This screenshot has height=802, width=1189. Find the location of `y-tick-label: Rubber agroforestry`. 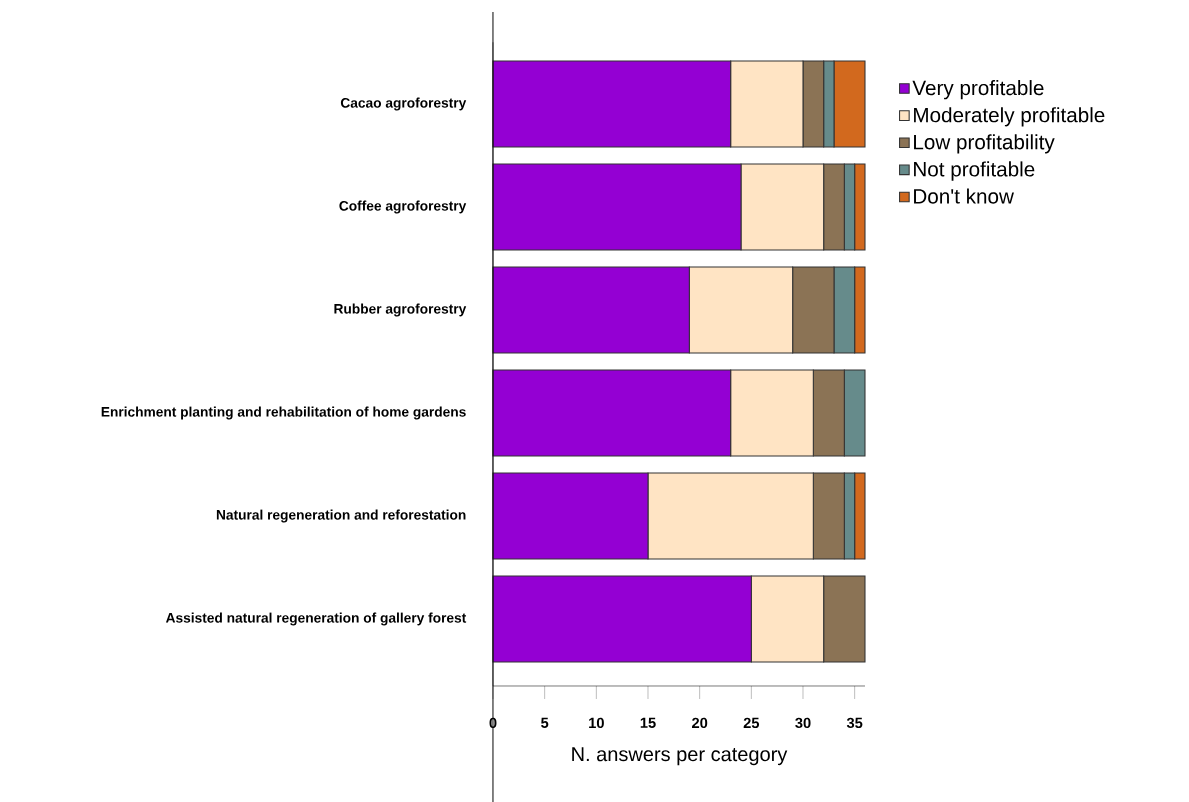

y-tick-label: Rubber agroforestry is located at coordinates (400, 310).